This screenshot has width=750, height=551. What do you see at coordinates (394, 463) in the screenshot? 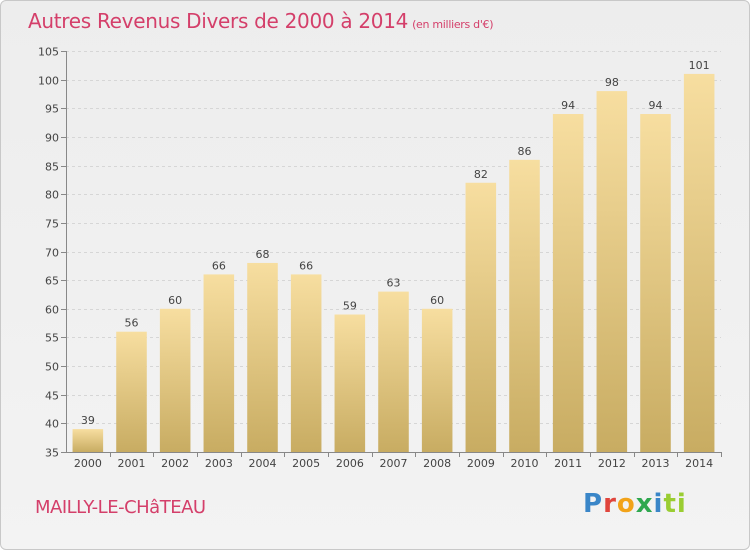
I see `x-tick-label: 2007` at bounding box center [394, 463].